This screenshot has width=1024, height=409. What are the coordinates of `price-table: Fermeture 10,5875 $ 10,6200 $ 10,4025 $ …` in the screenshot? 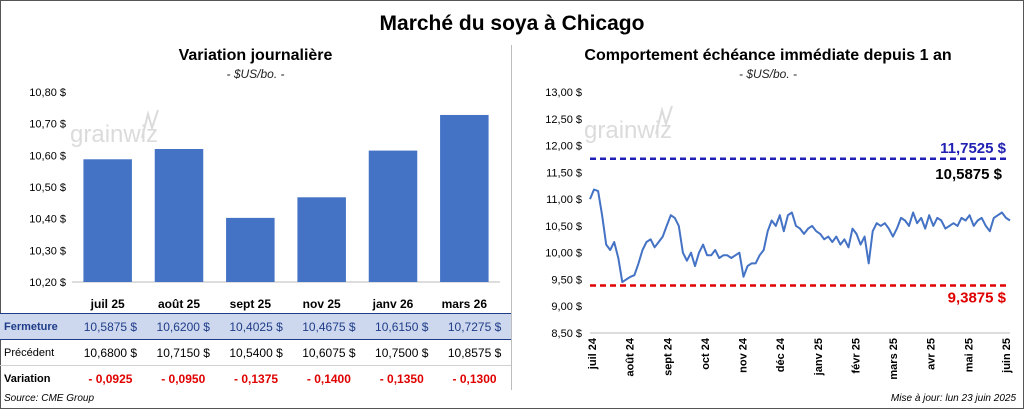 It's located at (255, 352).